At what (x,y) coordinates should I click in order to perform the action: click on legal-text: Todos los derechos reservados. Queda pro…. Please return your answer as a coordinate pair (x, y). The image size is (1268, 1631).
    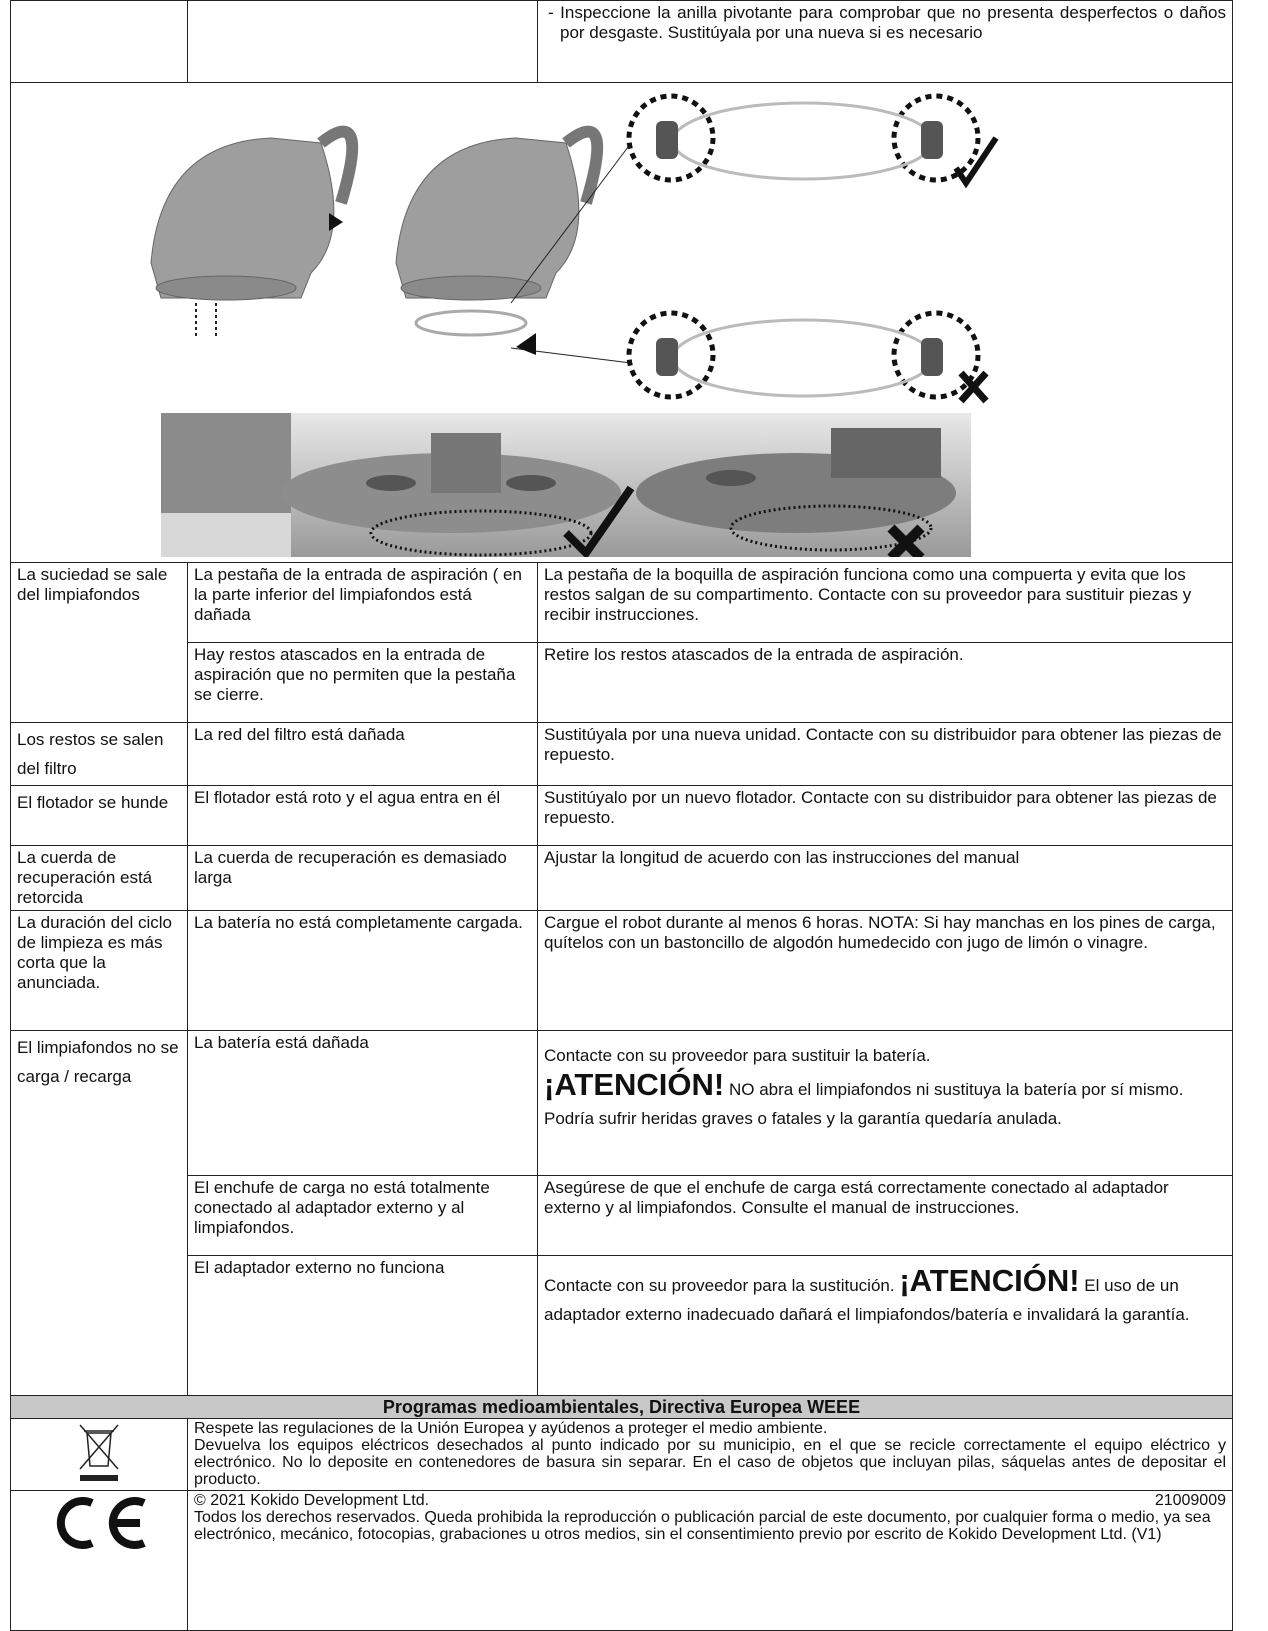
    Looking at the image, I should click on (702, 1526).